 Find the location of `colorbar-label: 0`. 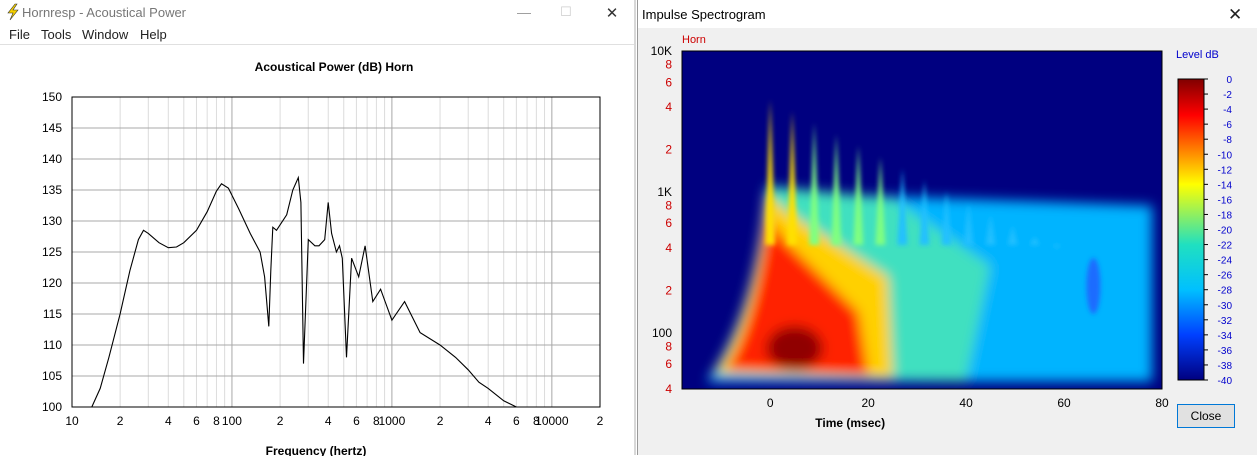

colorbar-label: 0 is located at coordinates (1229, 80).